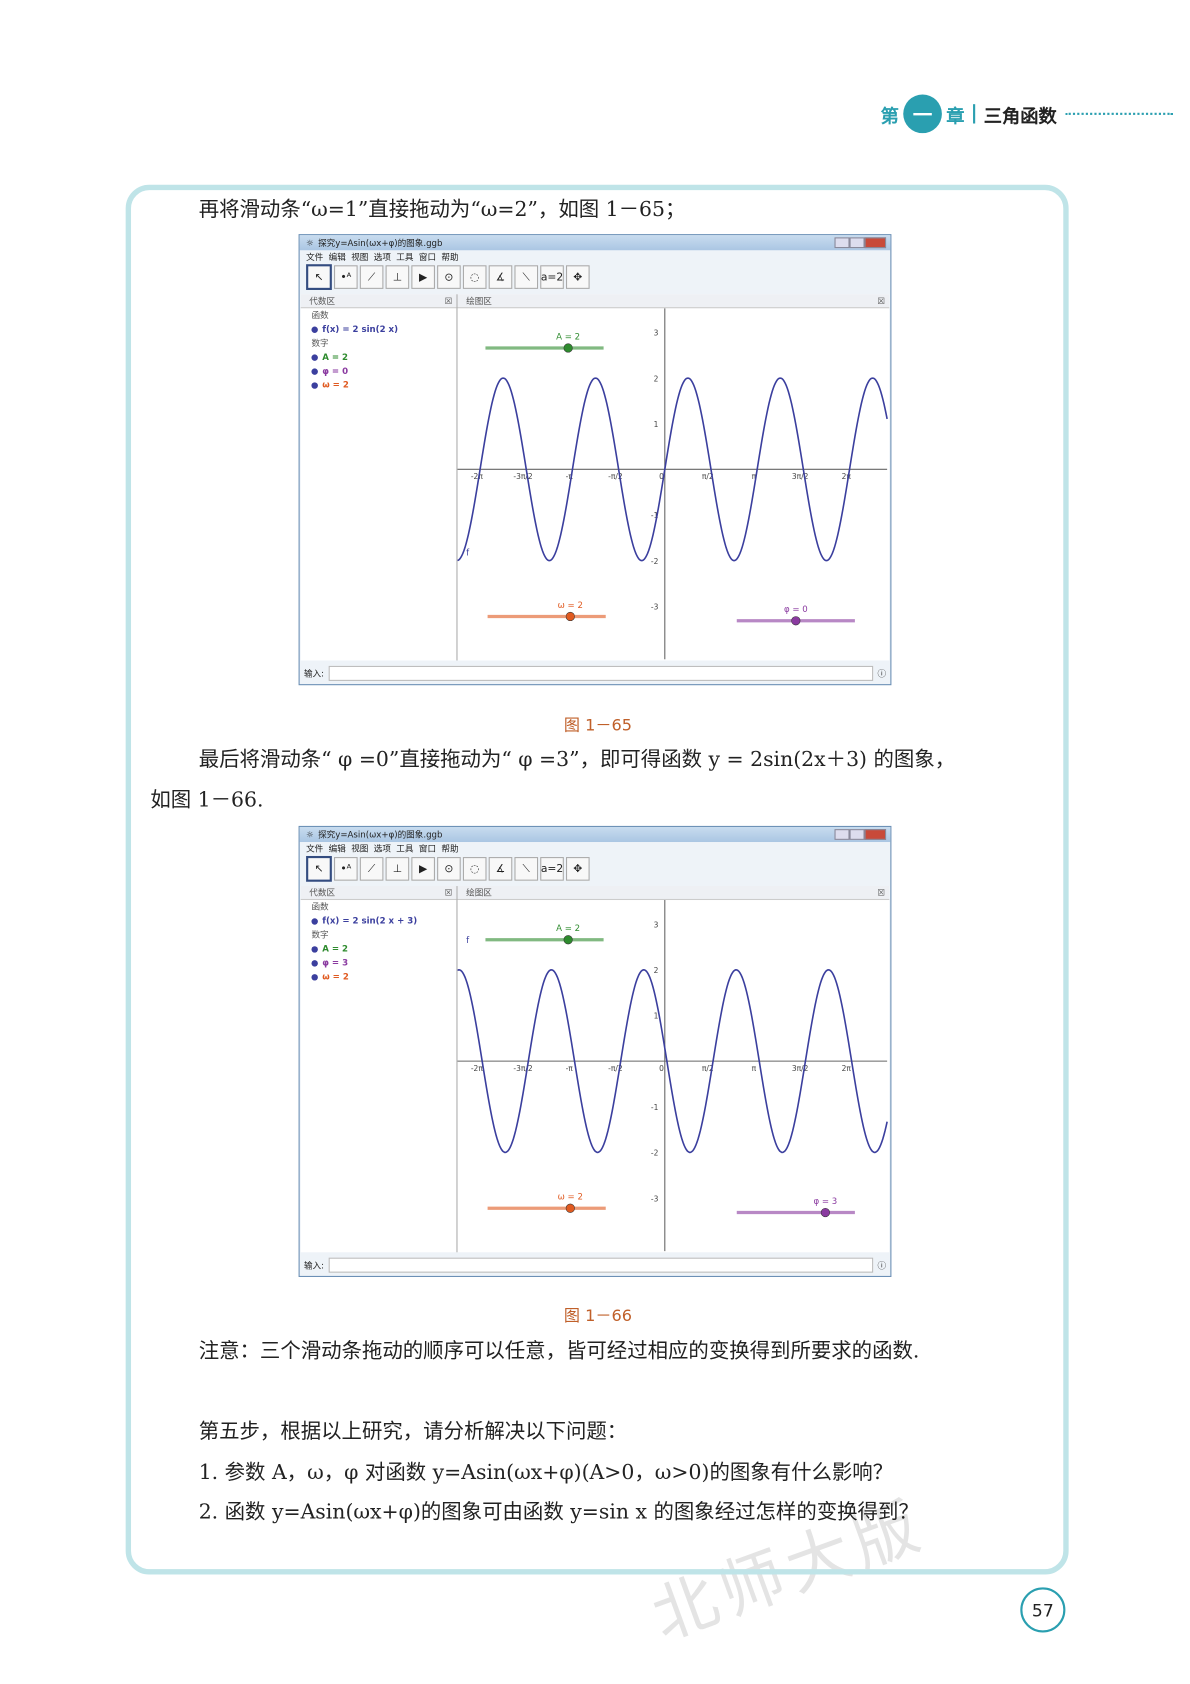 The height and width of the screenshot is (1684, 1190). I want to click on param-phi-text: φ = 0, so click(335, 371).